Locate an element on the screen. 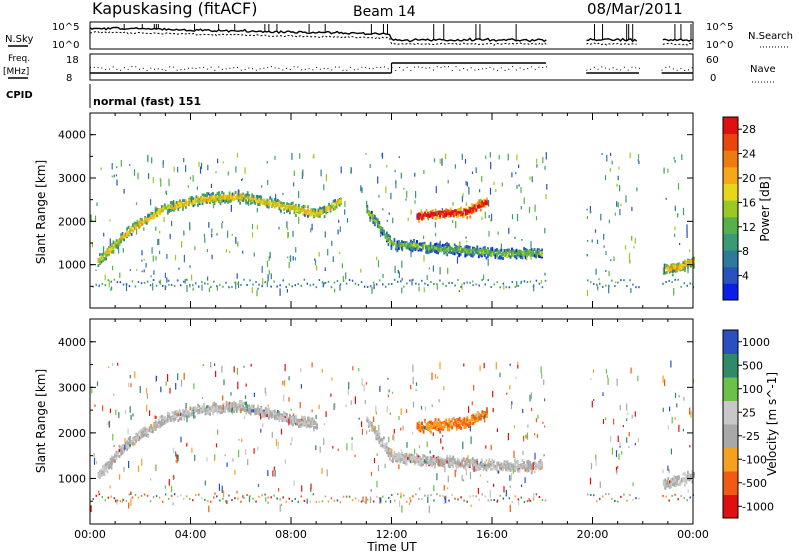  nsky-tick-high: 10^5 is located at coordinates (65, 27).